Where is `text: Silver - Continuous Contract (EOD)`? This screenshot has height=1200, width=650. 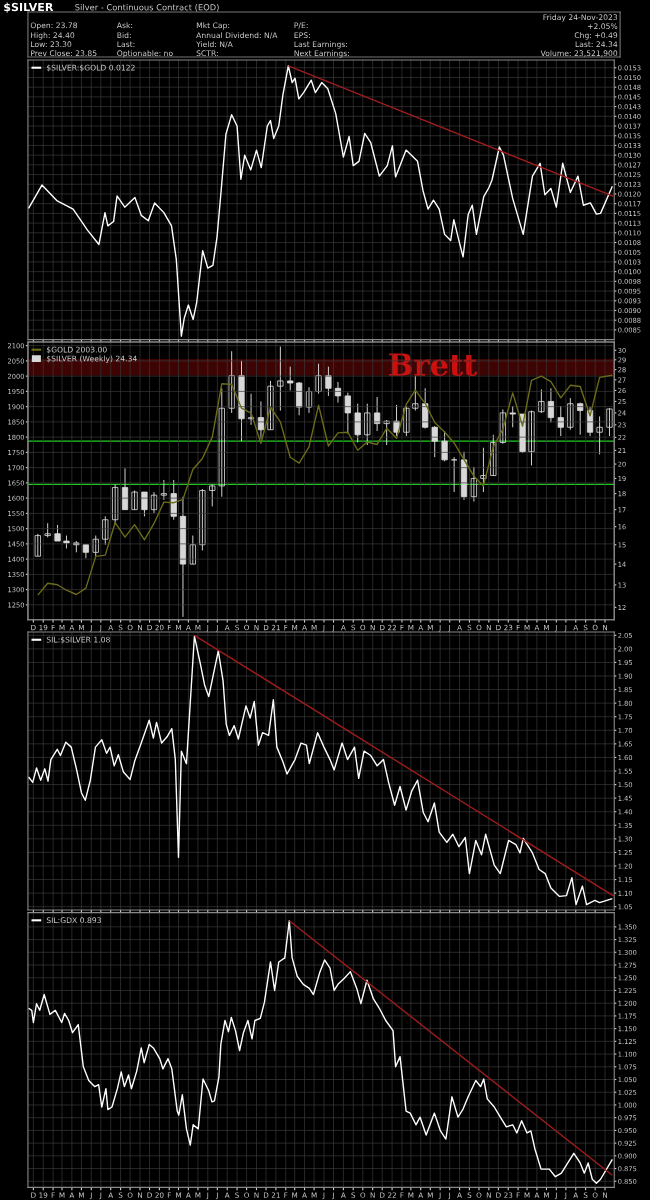
text: Silver - Continuous Contract (EOD) is located at coordinates (147, 7).